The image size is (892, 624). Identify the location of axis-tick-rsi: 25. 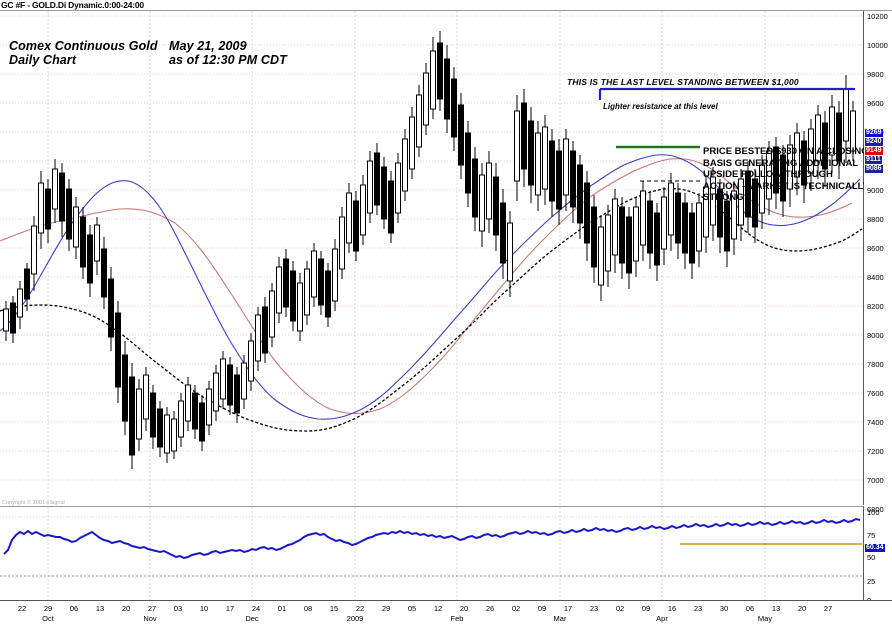
(871, 581).